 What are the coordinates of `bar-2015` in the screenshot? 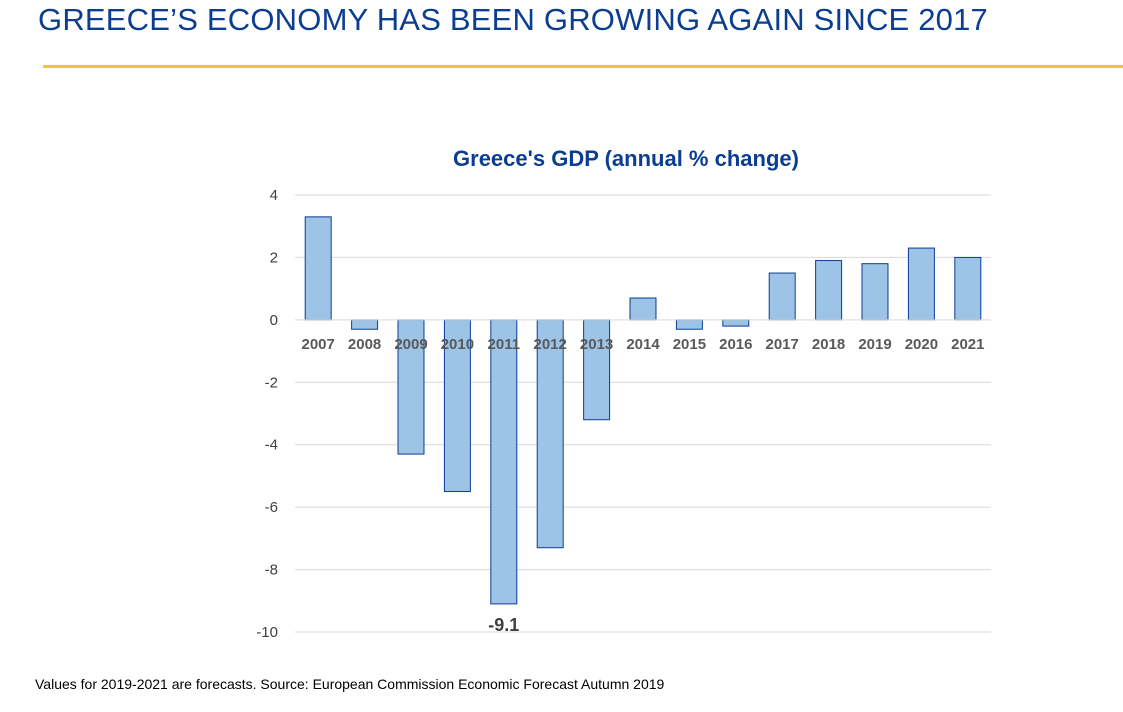 It's located at (689, 324).